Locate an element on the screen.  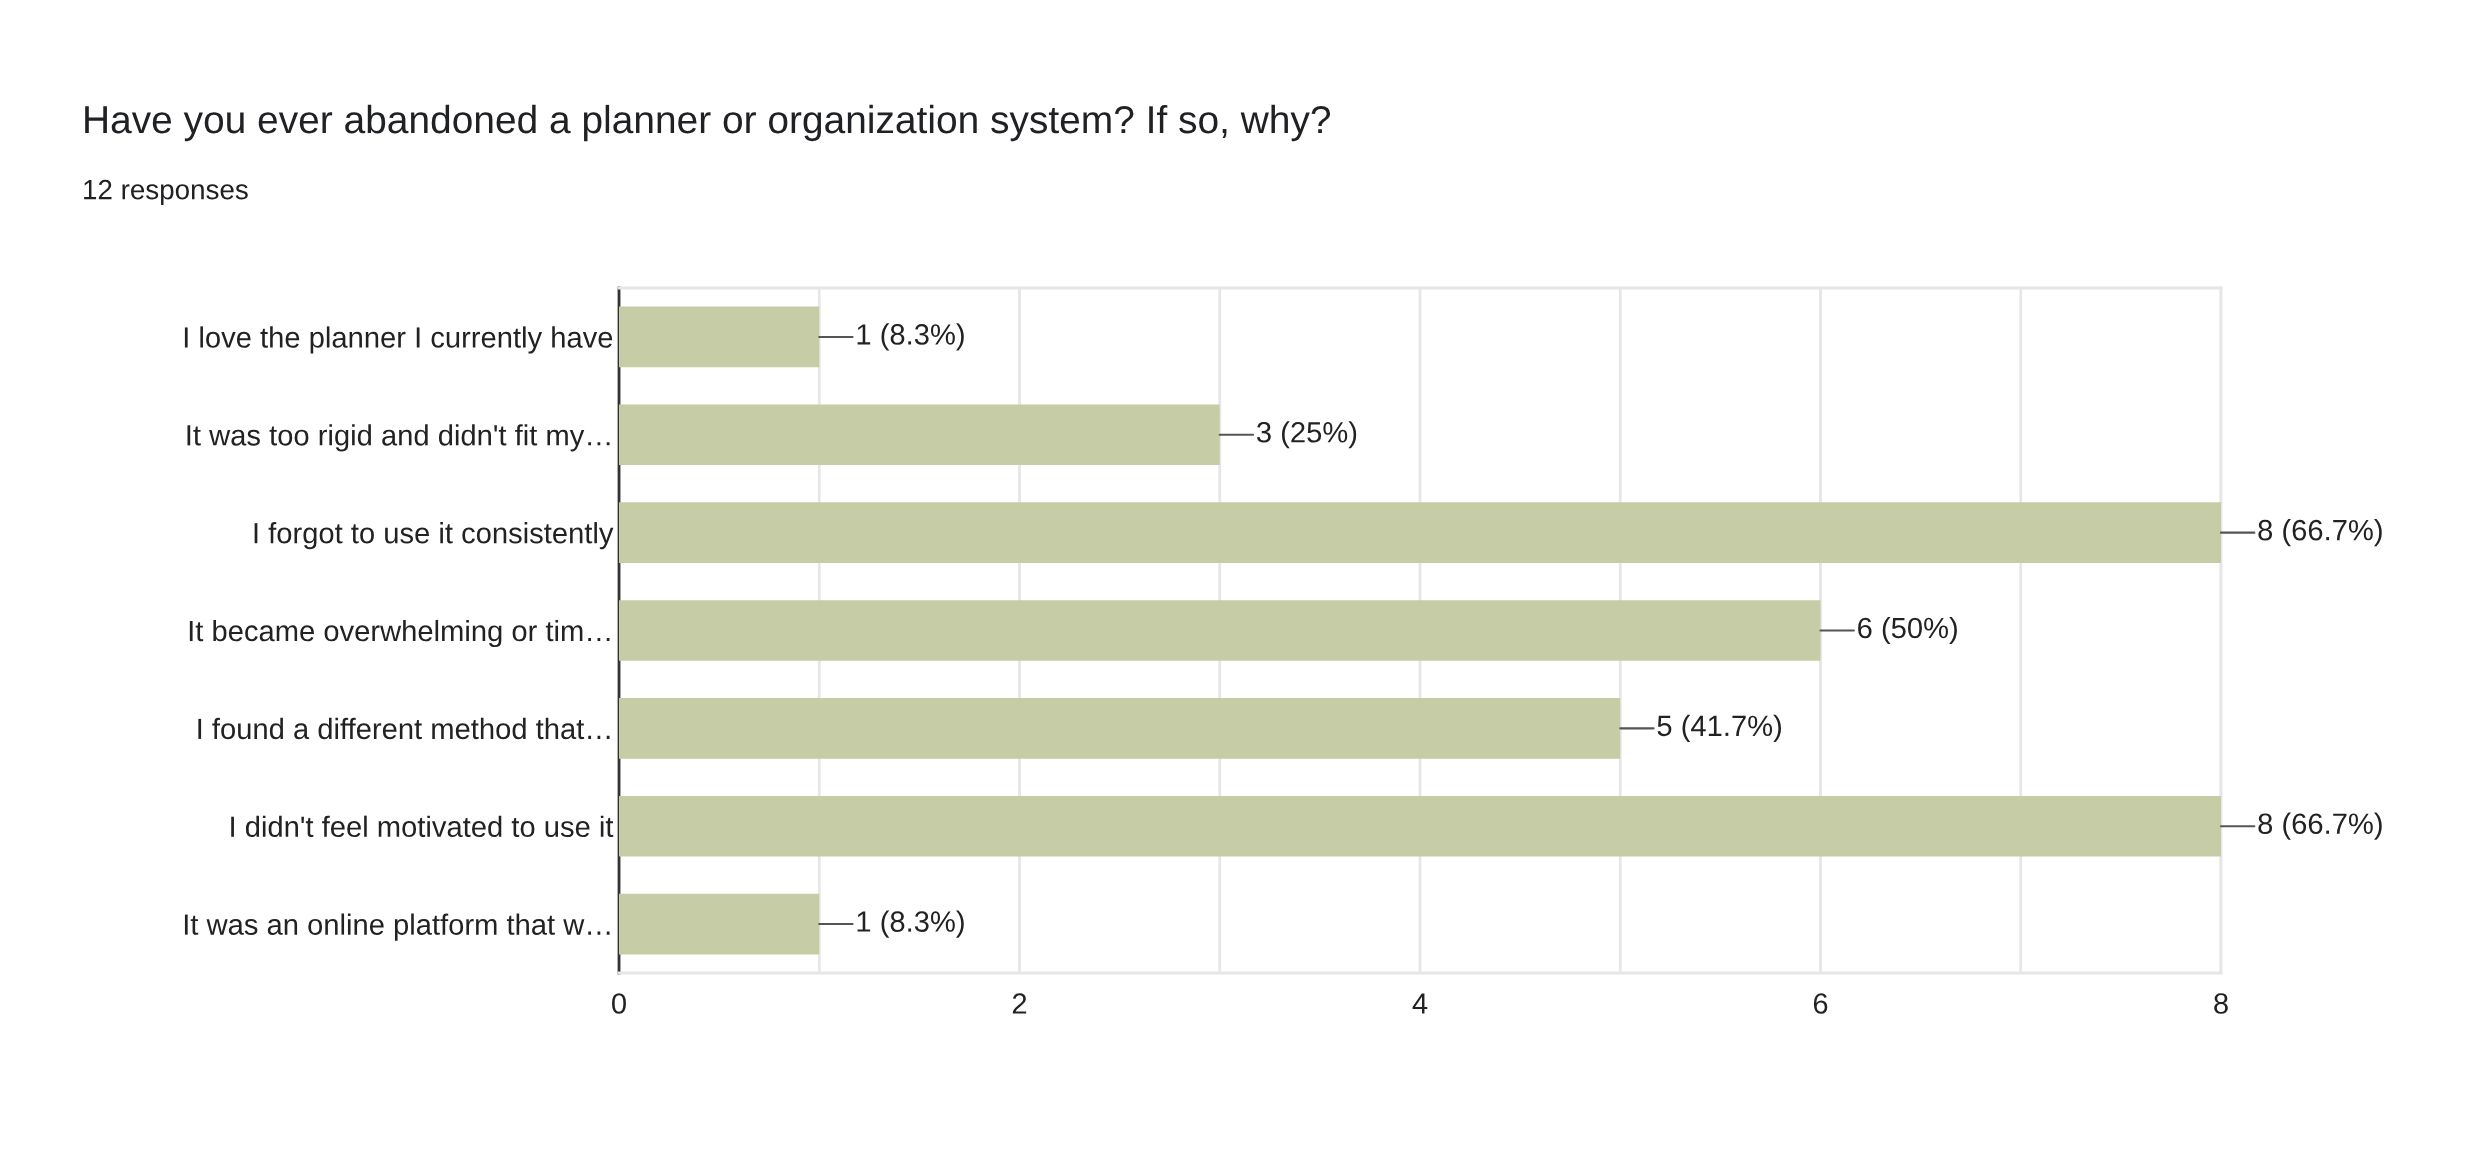
x-tick-label: 6 is located at coordinates (1820, 1003).